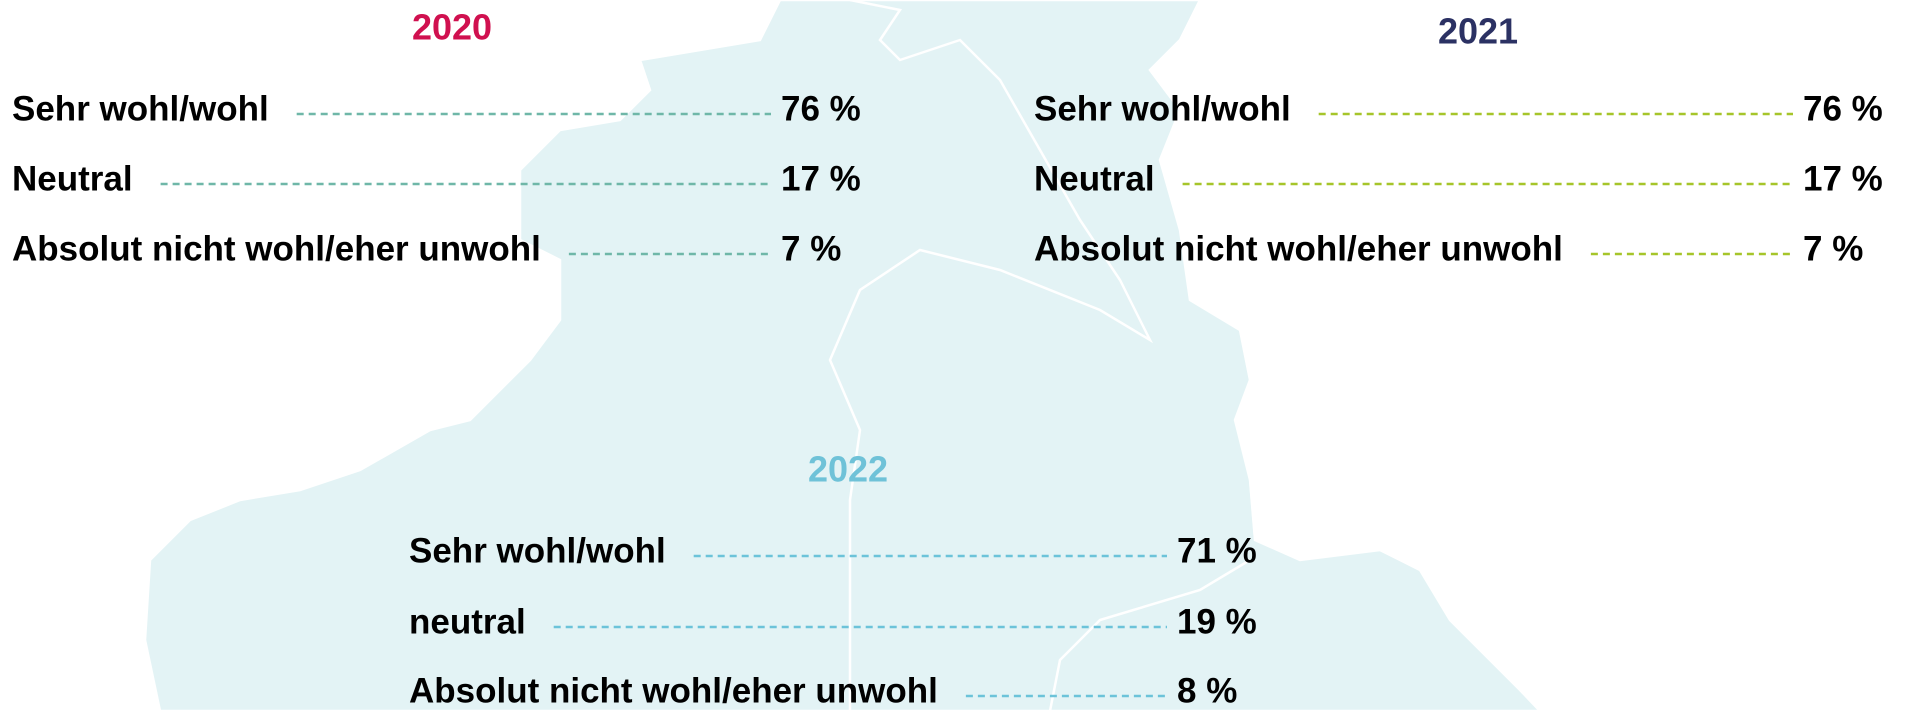  What do you see at coordinates (452, 27) in the screenshot?
I see `year-title: 2020` at bounding box center [452, 27].